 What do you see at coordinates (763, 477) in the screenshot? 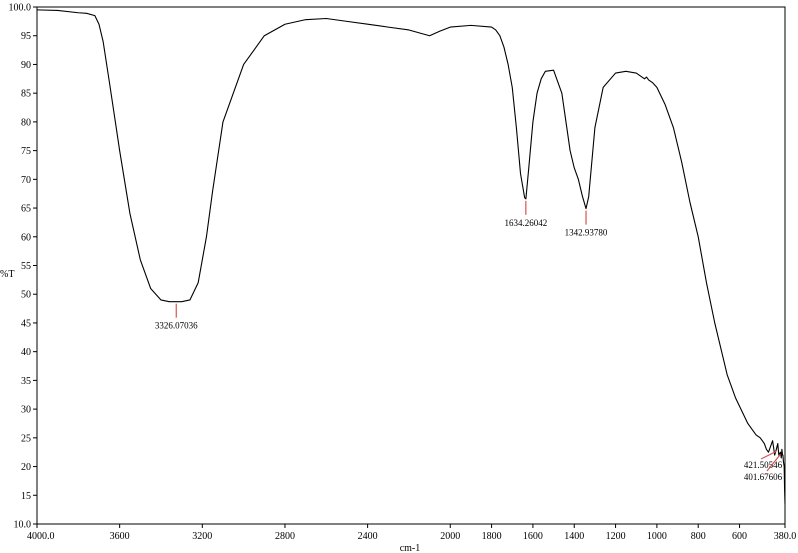
I see `peak-label: 401.67606` at bounding box center [763, 477].